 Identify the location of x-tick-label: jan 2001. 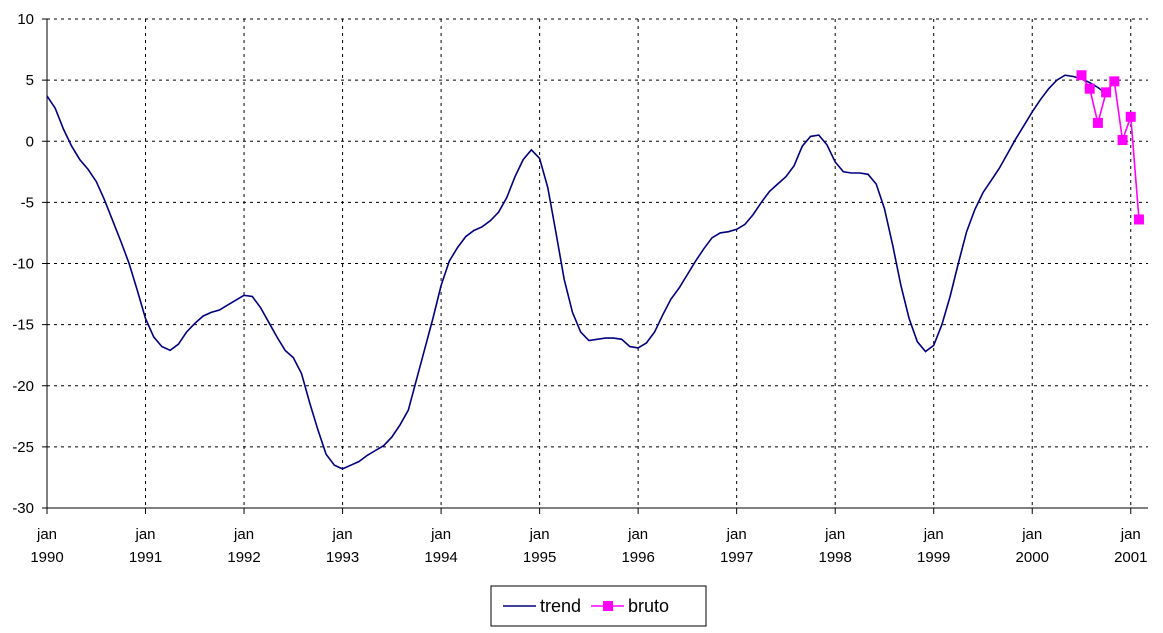
(1130, 546).